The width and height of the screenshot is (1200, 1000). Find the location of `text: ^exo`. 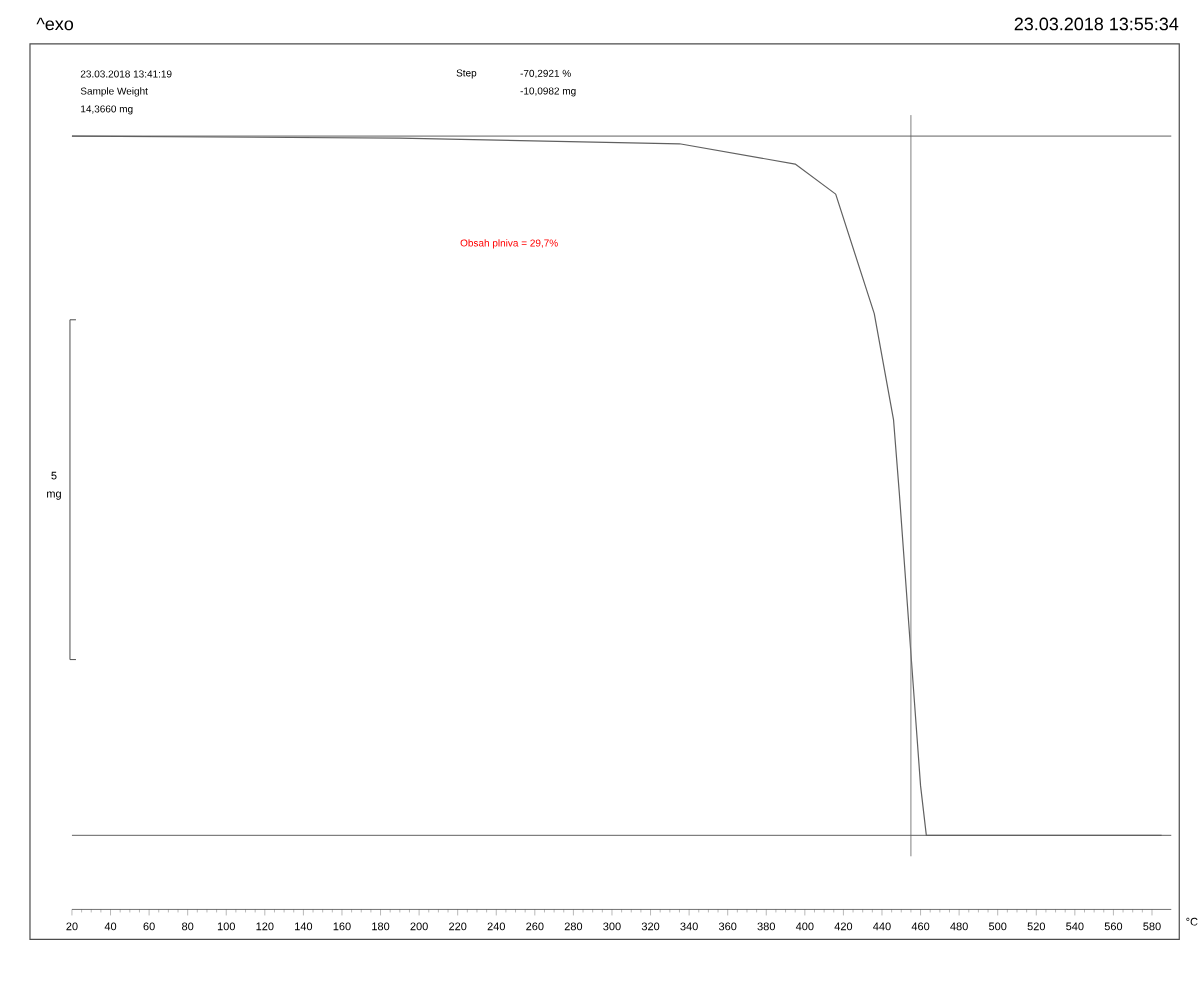

text: ^exo is located at coordinates (55, 24).